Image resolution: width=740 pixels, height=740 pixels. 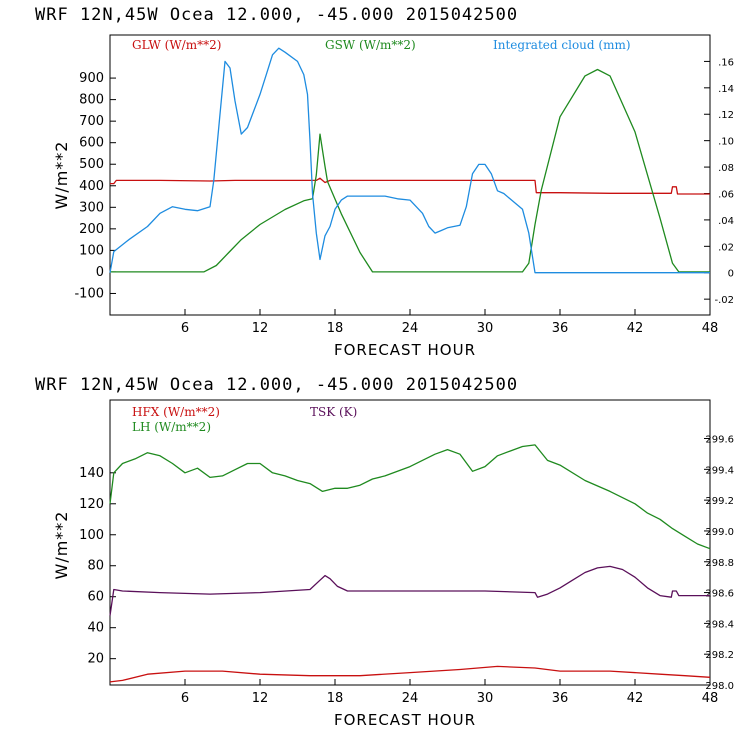 I want to click on panel-2-legend-tsk: TSK (K), so click(x=333, y=412).